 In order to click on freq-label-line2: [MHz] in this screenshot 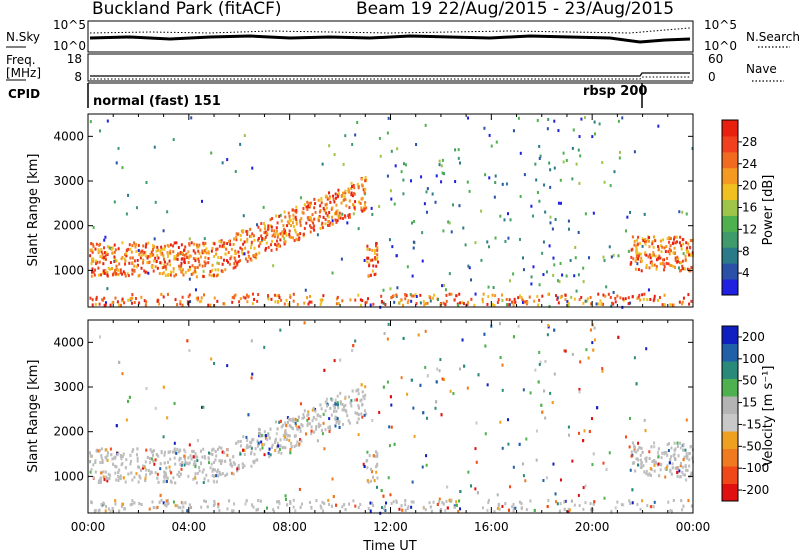, I will do `click(23, 73)`.